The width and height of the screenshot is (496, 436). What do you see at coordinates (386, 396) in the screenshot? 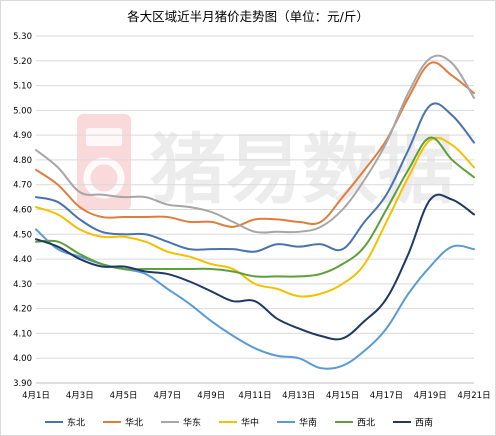
I see `x-tick-label: 4月17日` at bounding box center [386, 396].